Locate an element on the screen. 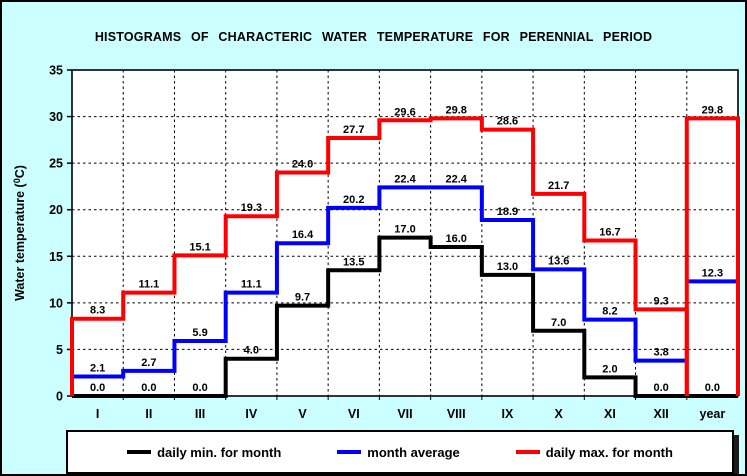  value-label: 18.9 is located at coordinates (507, 212).